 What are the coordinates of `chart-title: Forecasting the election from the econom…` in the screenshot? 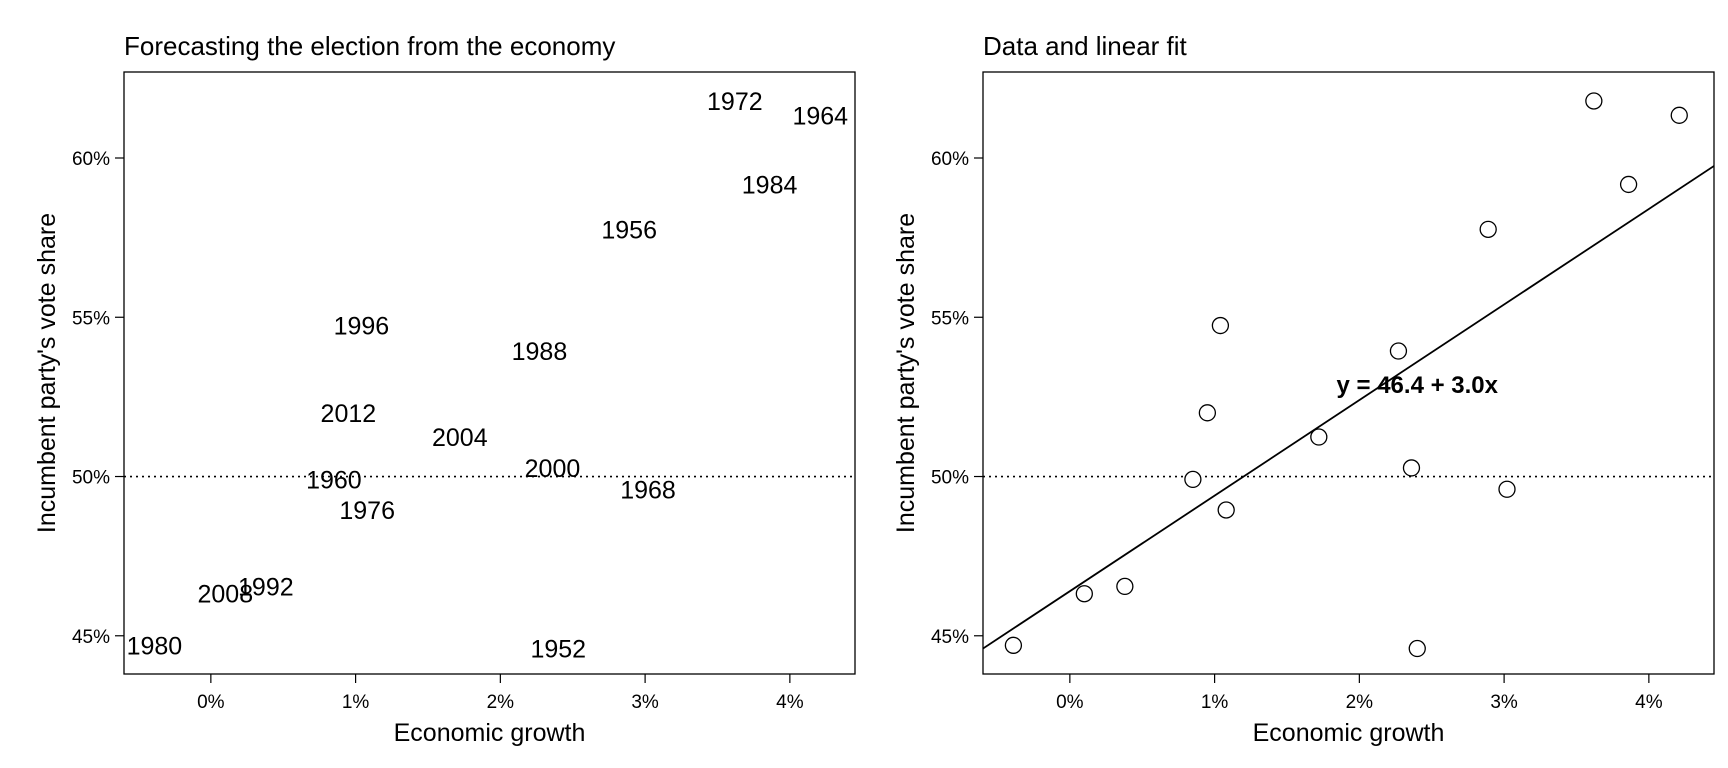 It's located at (369, 46).